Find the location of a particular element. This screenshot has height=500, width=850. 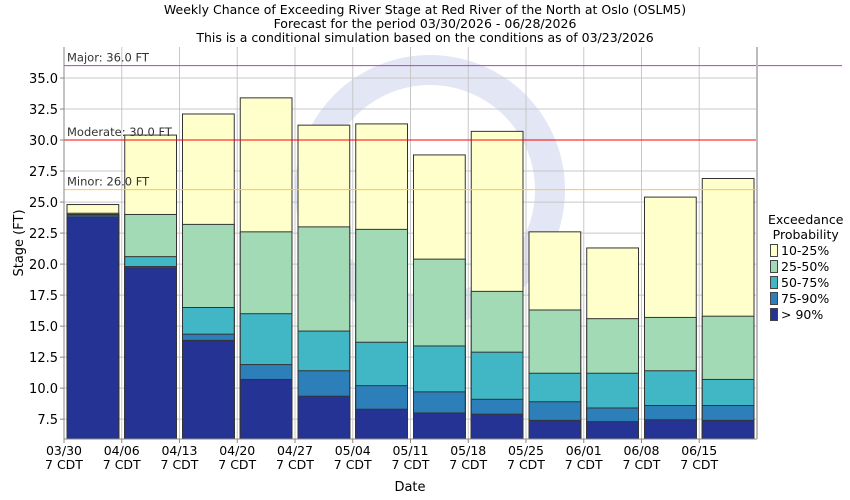

legend-item: > 90% is located at coordinates (806, 314).